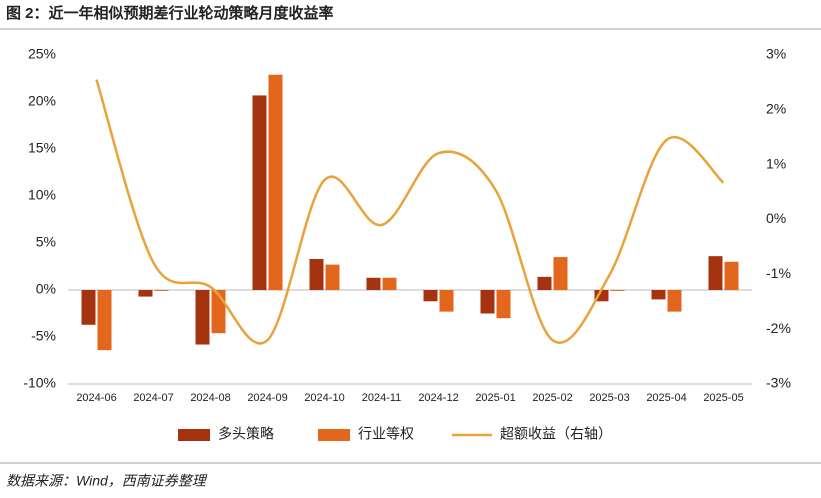 The height and width of the screenshot is (498, 821). I want to click on x-tick-label: 2025-05, so click(723, 398).